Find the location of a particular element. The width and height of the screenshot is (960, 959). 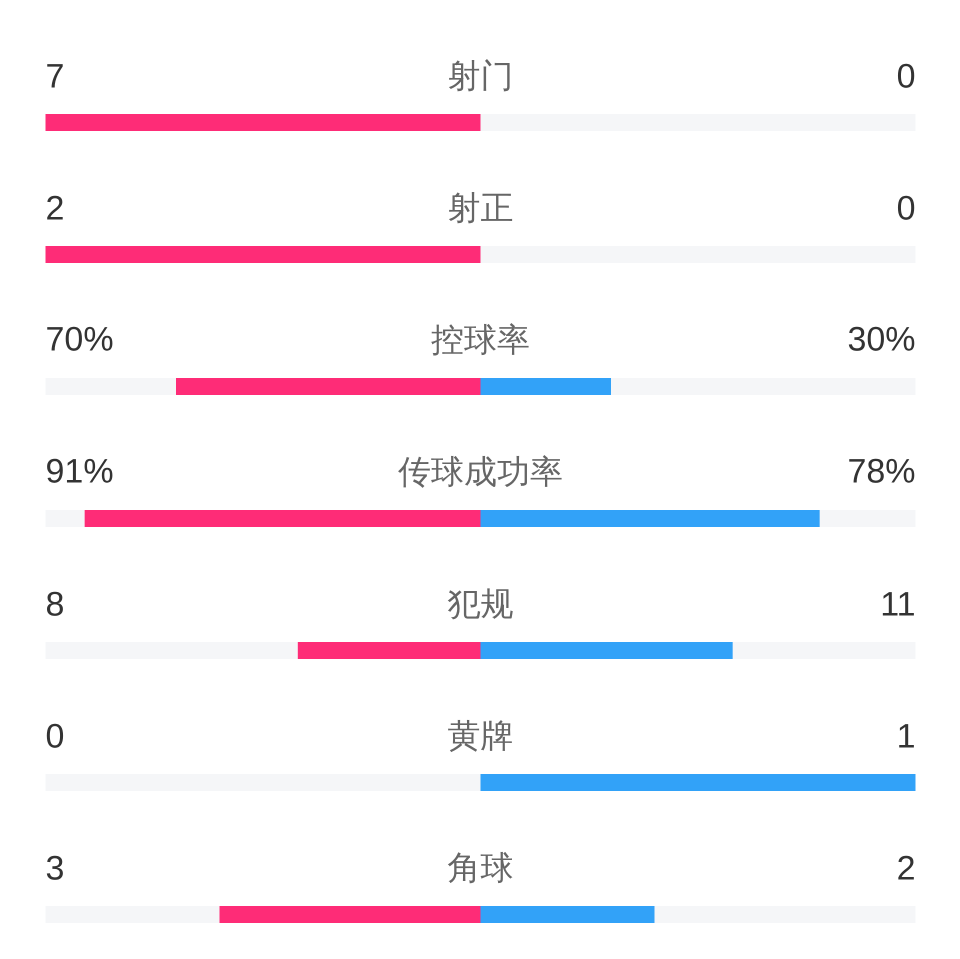

y-tick-label: 黄牌 is located at coordinates (481, 735).